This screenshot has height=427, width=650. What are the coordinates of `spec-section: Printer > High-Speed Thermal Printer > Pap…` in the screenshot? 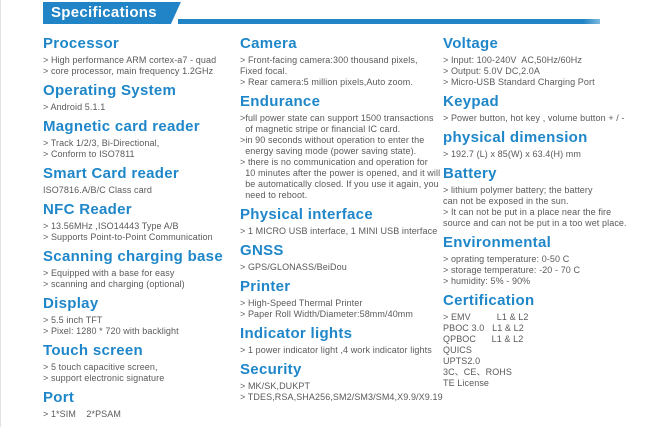 It's located at (341, 299).